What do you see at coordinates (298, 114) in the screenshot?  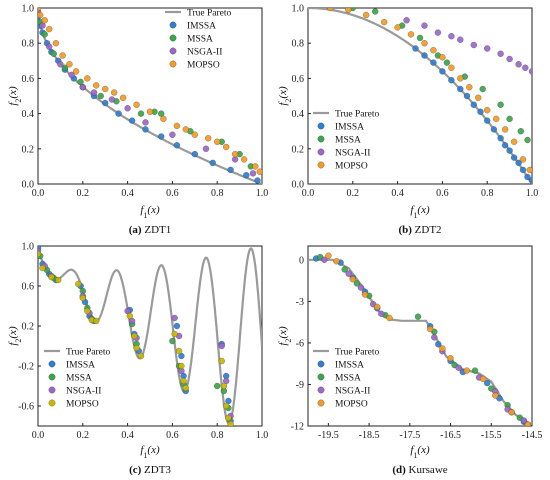 I see `y-tick-label: 0.4` at bounding box center [298, 114].